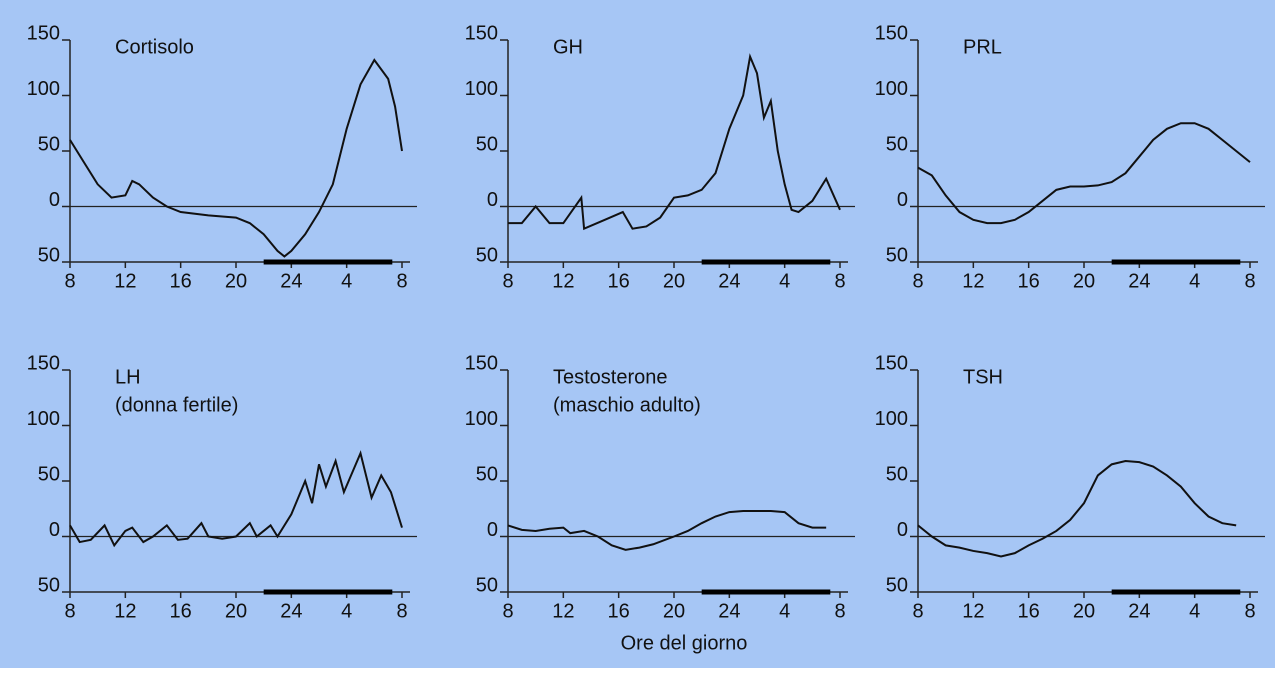 The height and width of the screenshot is (673, 1275). What do you see at coordinates (982, 47) in the screenshot?
I see `panel-title: PRL` at bounding box center [982, 47].